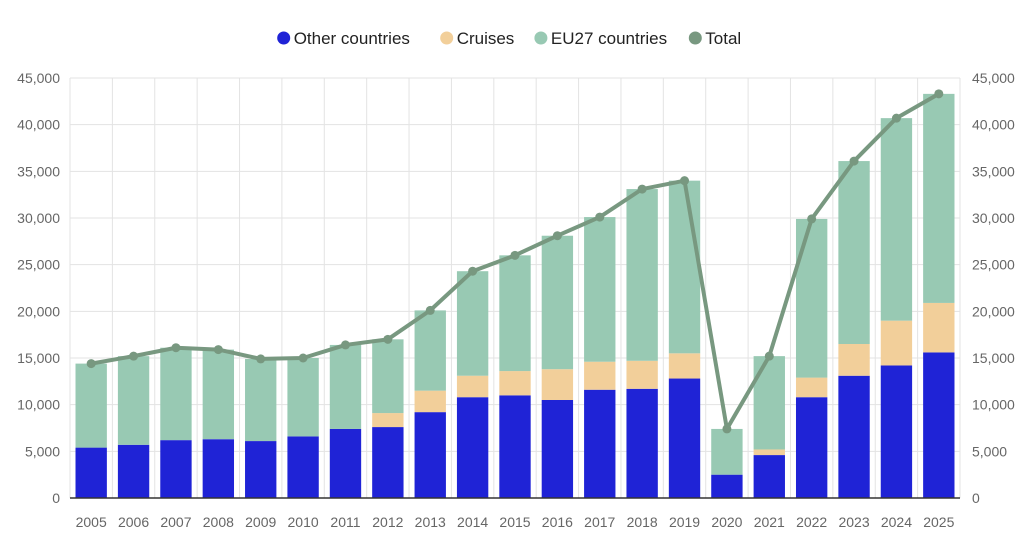 Image resolution: width=1030 pixels, height=536 pixels. I want to click on x-tick-label: 2022, so click(811, 522).